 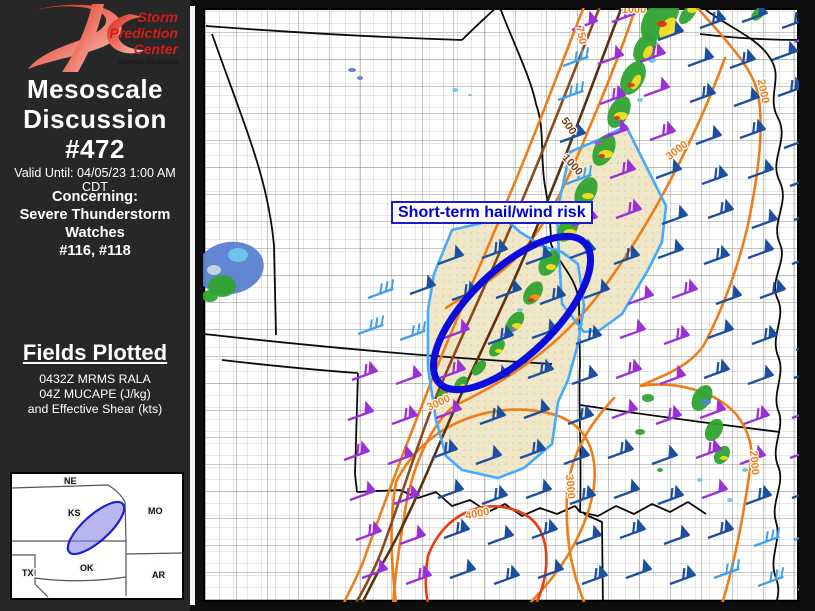 What do you see at coordinates (192, 305) in the screenshot?
I see `panel-divider` at bounding box center [192, 305].